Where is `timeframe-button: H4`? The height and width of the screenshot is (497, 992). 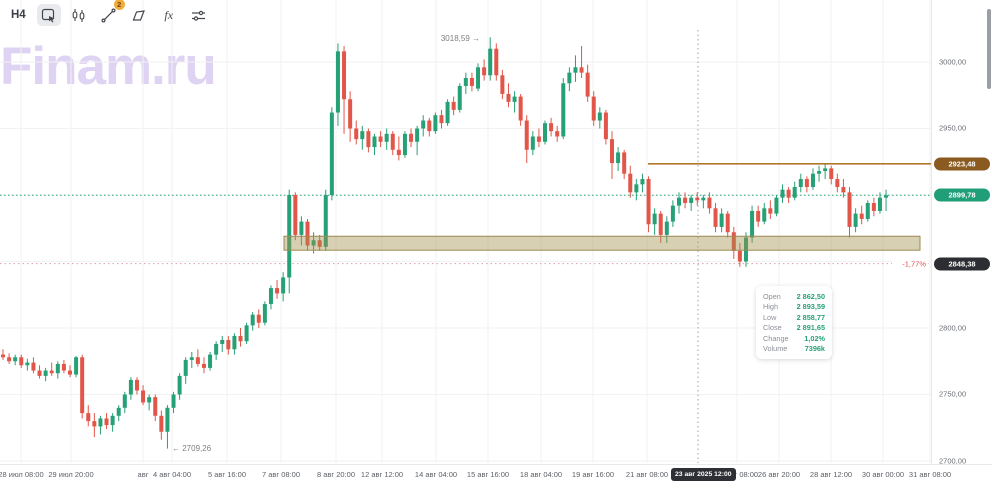
timeframe-button: H4 is located at coordinates (18, 15).